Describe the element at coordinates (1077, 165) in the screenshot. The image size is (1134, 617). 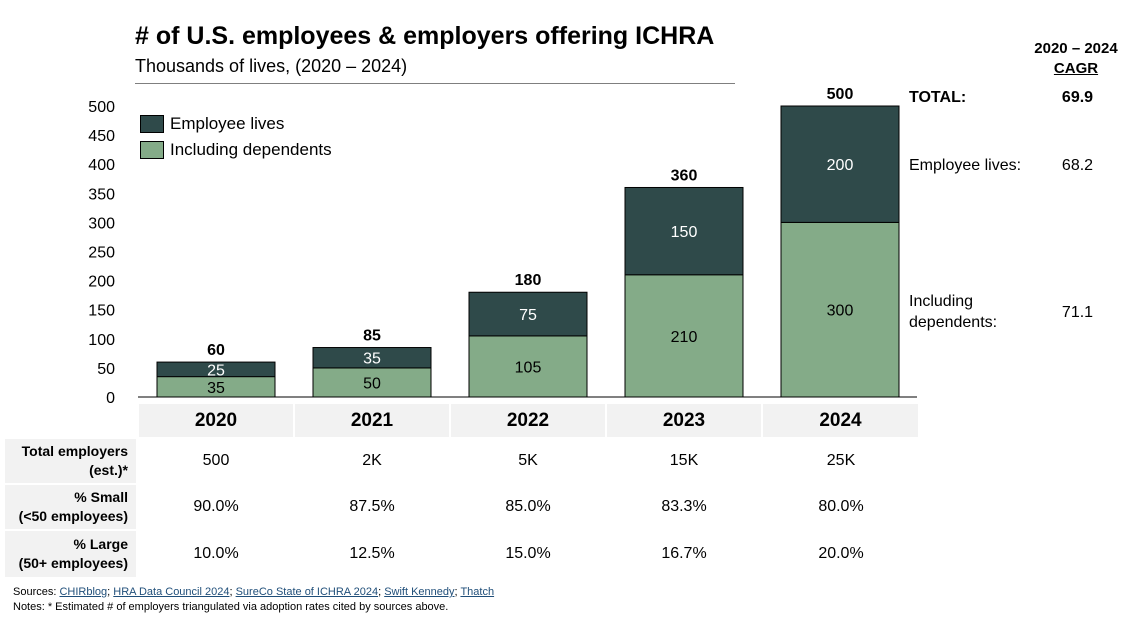
I see `cagr-employee-value: 68.2` at that location.